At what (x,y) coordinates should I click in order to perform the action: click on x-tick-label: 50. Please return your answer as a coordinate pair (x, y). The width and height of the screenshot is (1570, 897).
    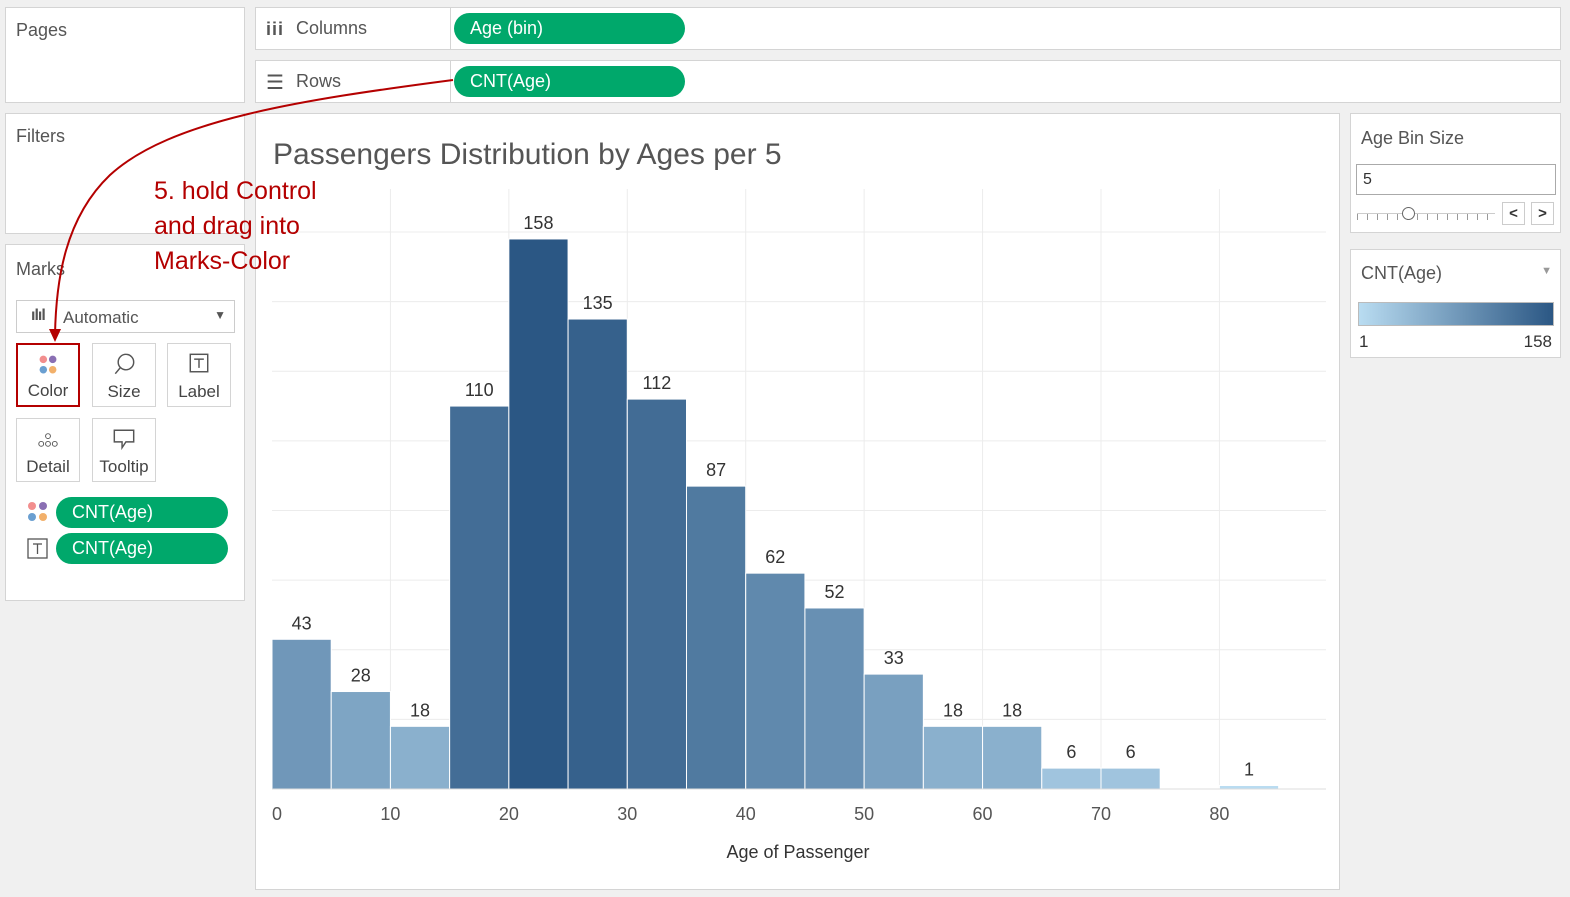
    Looking at the image, I should click on (864, 814).